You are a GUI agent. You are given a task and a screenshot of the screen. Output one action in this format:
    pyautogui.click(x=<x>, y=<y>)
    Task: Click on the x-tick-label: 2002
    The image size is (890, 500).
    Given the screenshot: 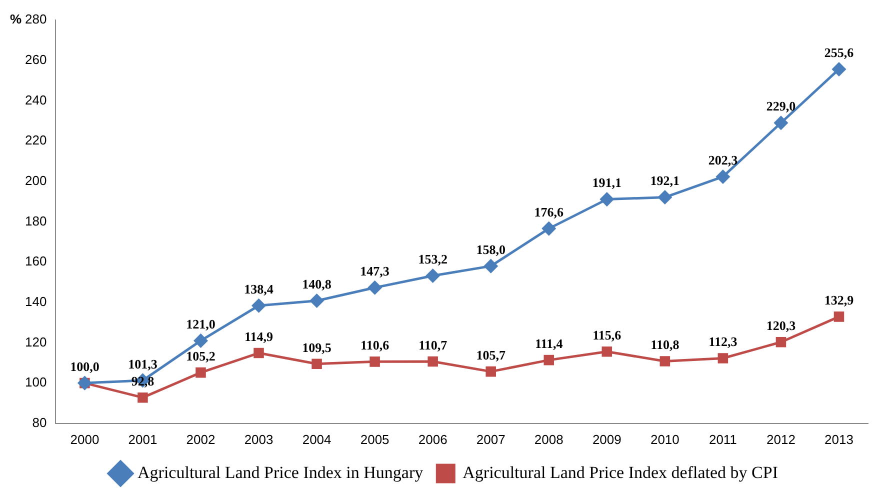 What is the action you would take?
    pyautogui.click(x=201, y=439)
    